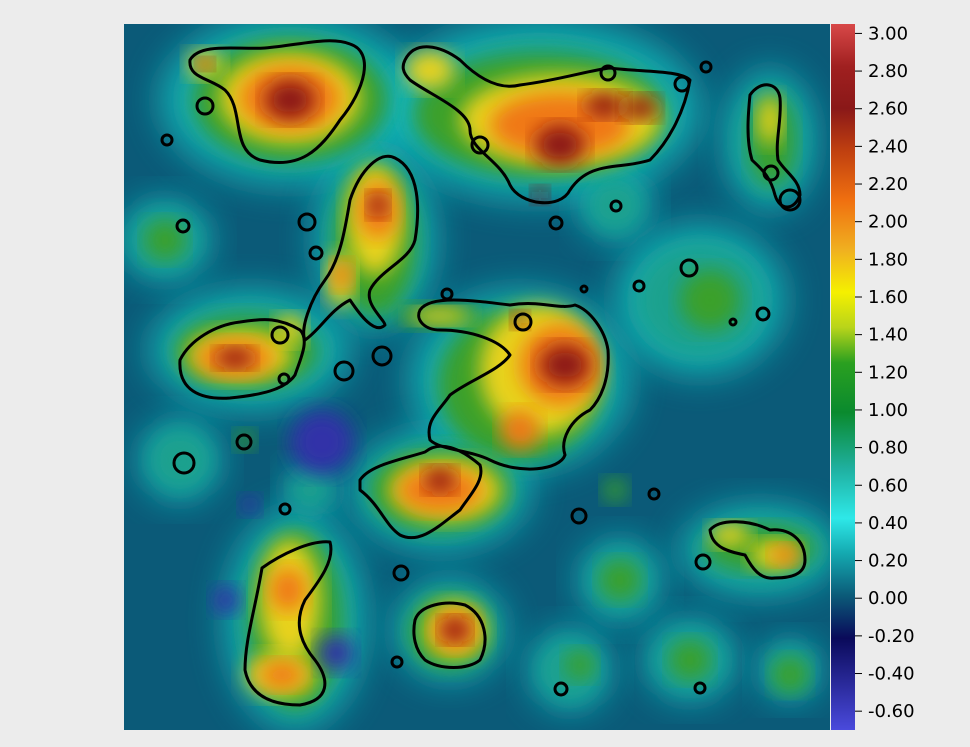 The height and width of the screenshot is (747, 970). I want to click on colorbar-tick-label: -0.40, so click(891, 674).